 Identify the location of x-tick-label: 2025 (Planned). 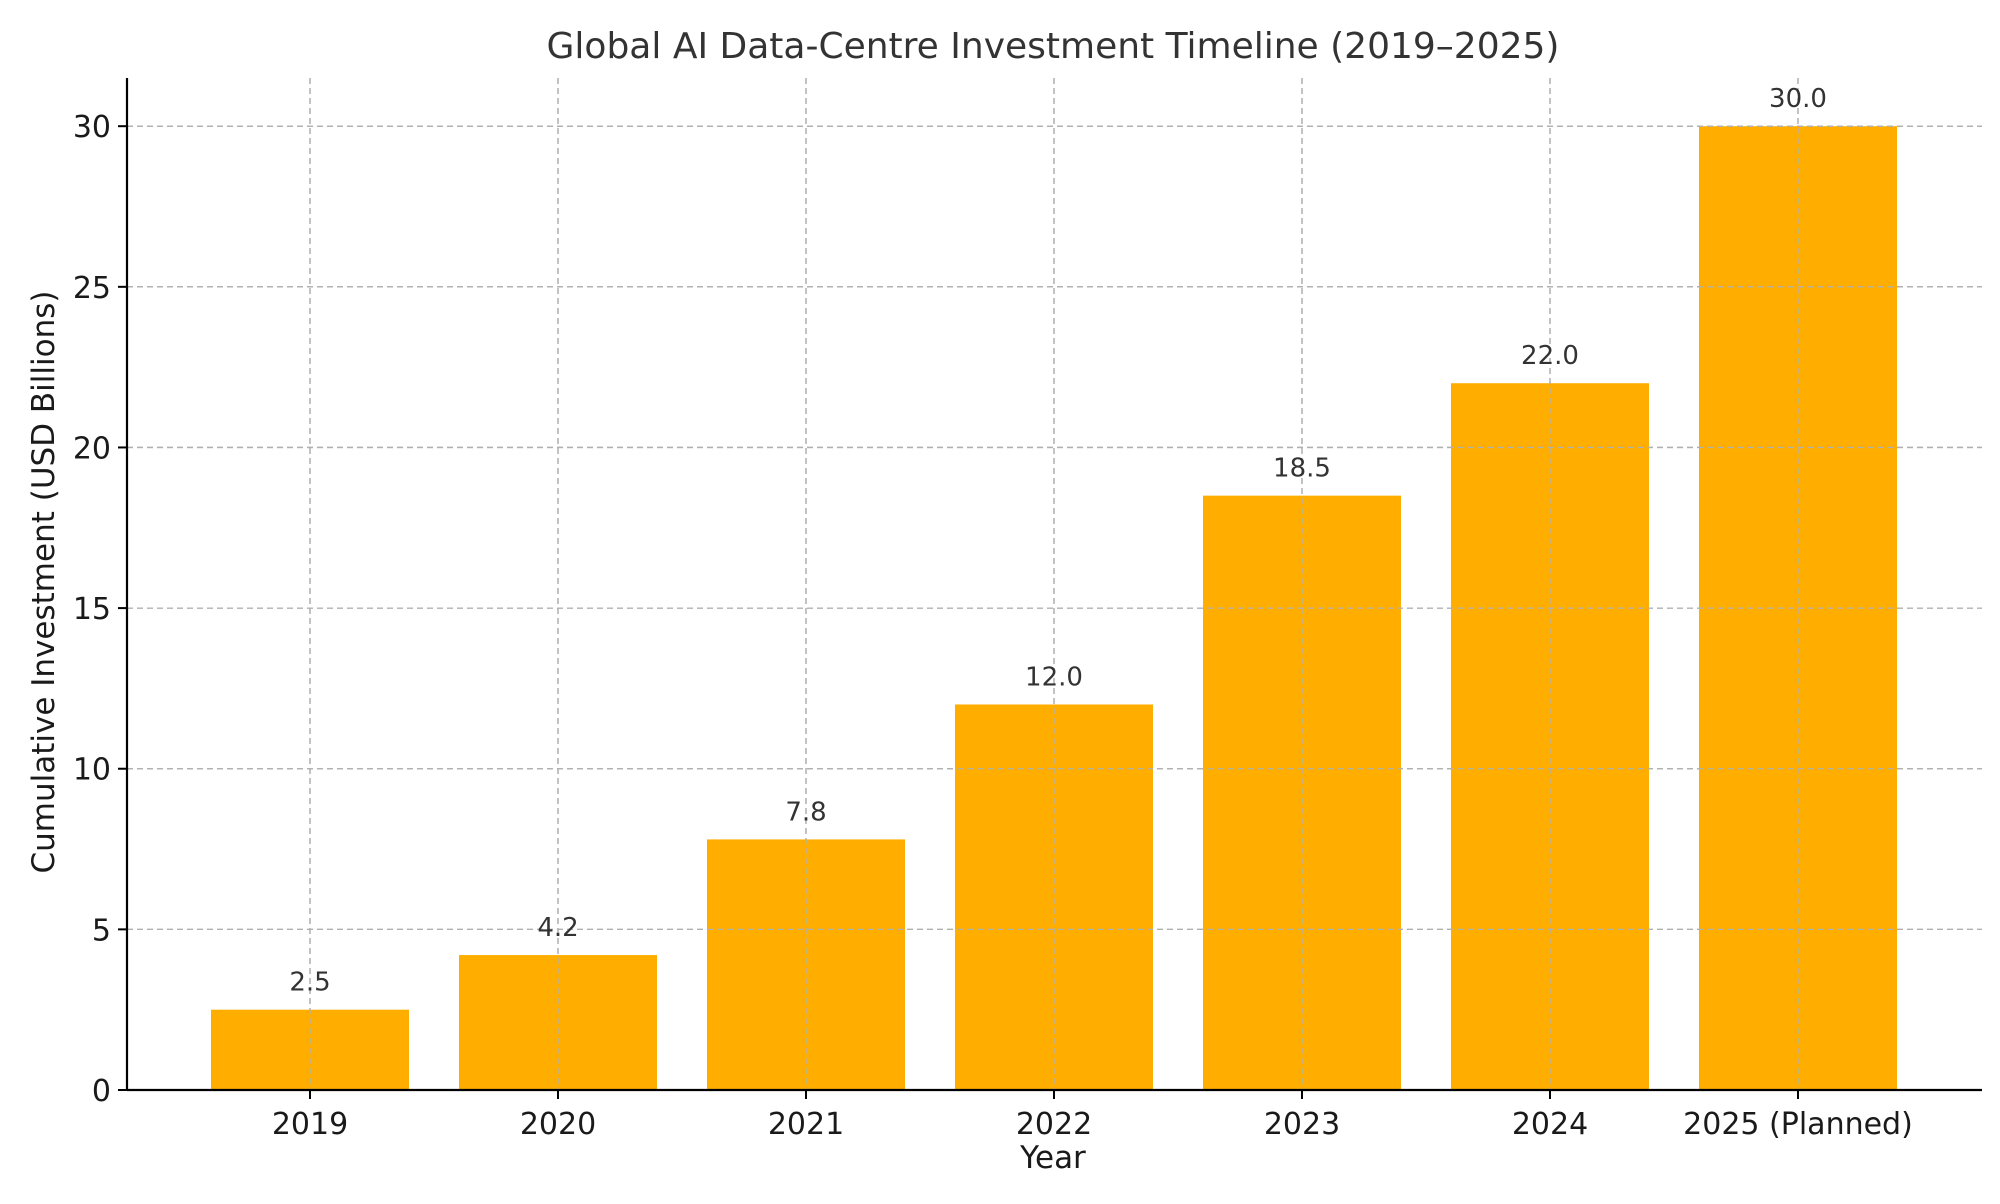
(1798, 1124).